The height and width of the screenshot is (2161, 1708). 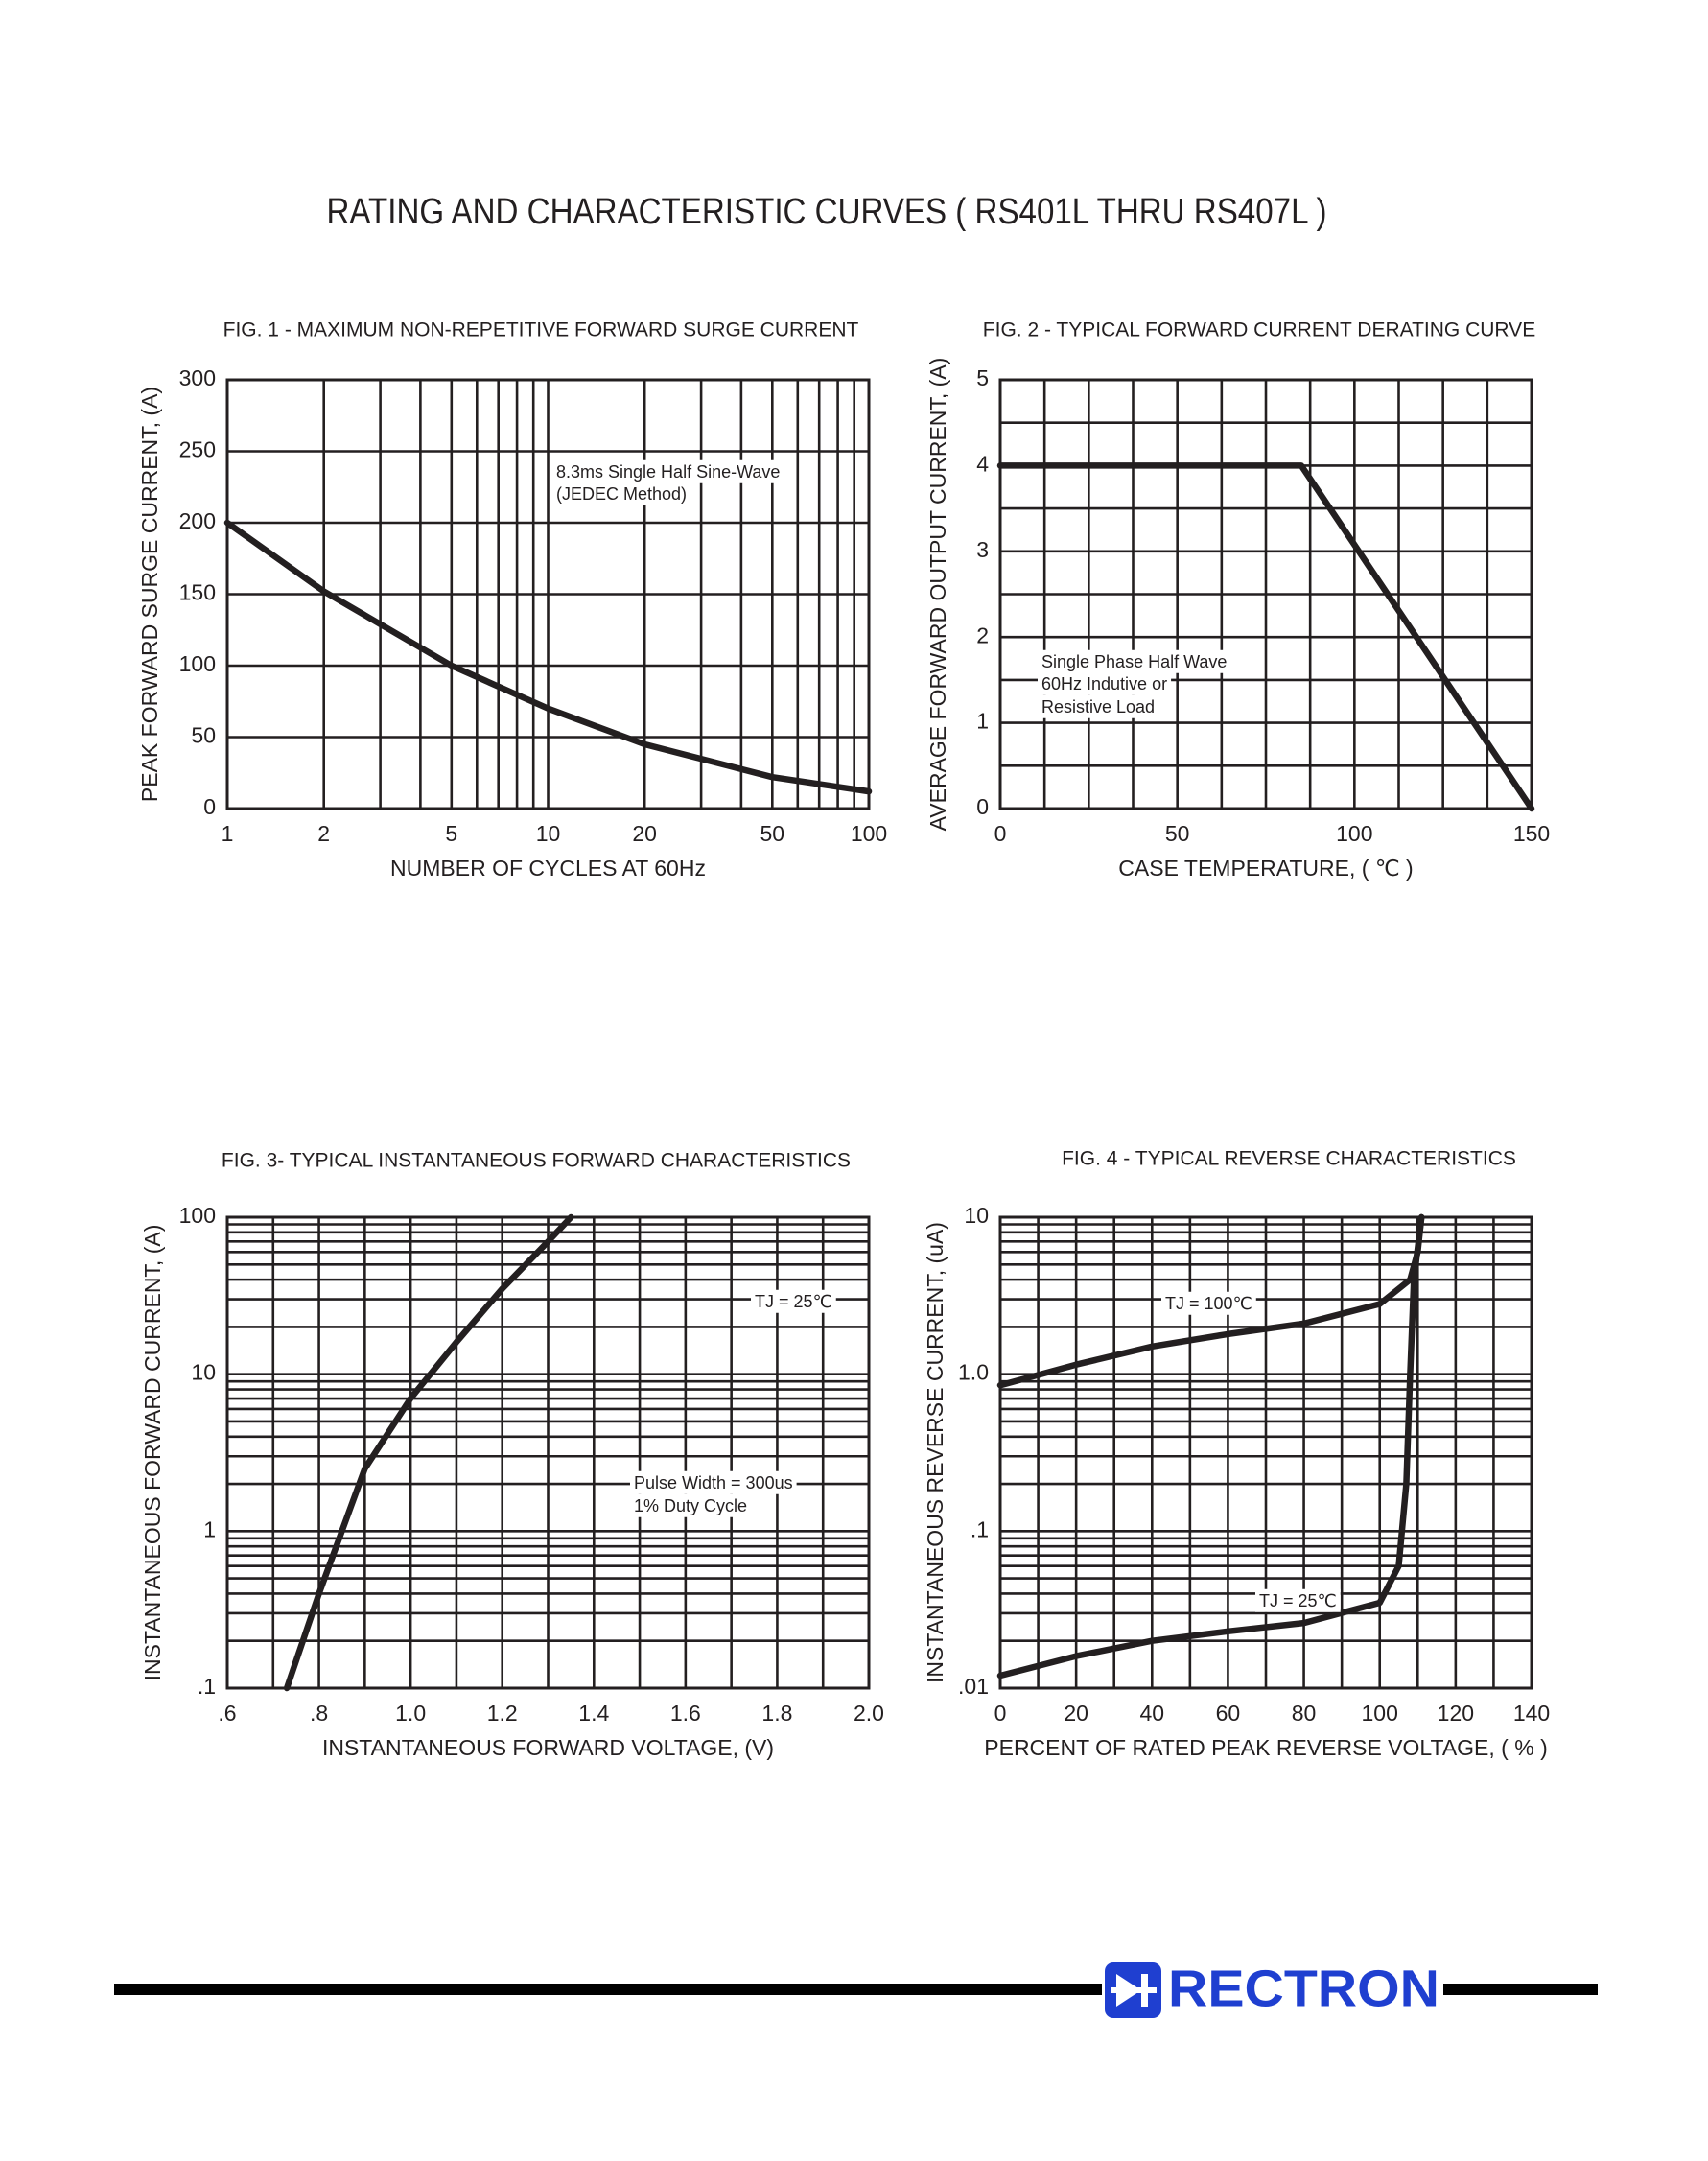 What do you see at coordinates (1265, 868) in the screenshot?
I see `x-axis-label: CASE TEMPERATURE, ( ℃ )` at bounding box center [1265, 868].